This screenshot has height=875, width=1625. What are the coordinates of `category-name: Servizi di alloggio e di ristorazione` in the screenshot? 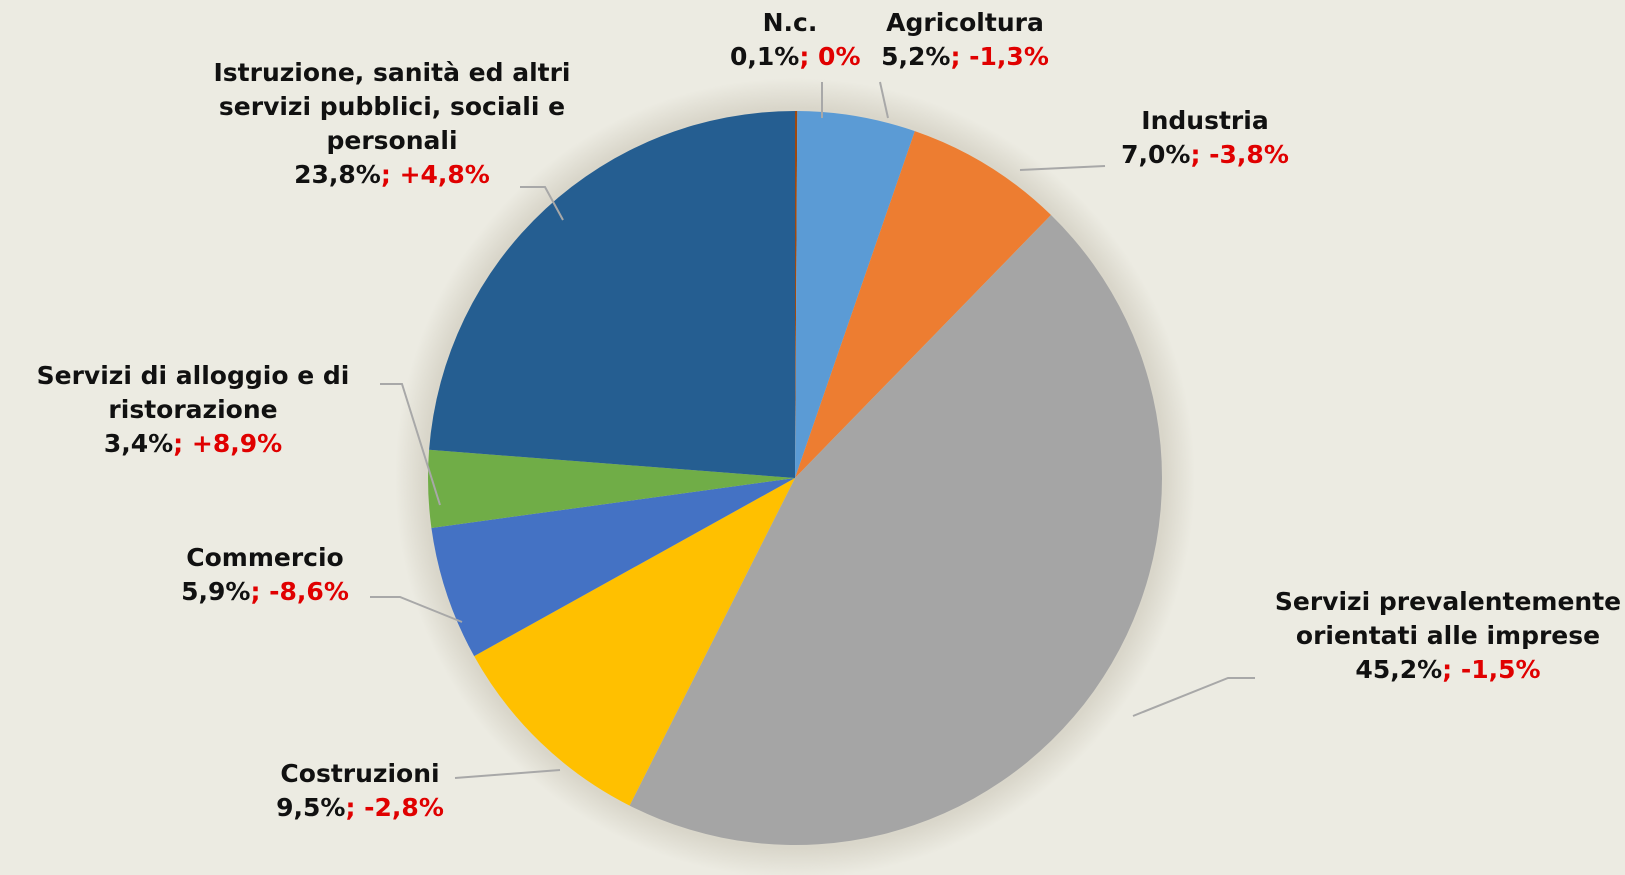 It's located at (193, 392).